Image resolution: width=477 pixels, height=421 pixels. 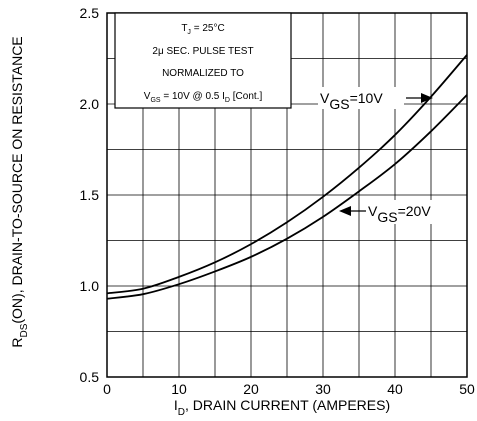 What do you see at coordinates (202, 29) in the screenshot?
I see `condition-temperature: TJ = 25°C` at bounding box center [202, 29].